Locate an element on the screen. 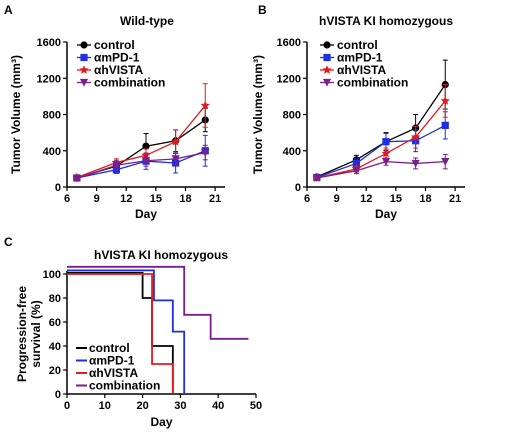  y-tick-label: 80 is located at coordinates (55, 299).